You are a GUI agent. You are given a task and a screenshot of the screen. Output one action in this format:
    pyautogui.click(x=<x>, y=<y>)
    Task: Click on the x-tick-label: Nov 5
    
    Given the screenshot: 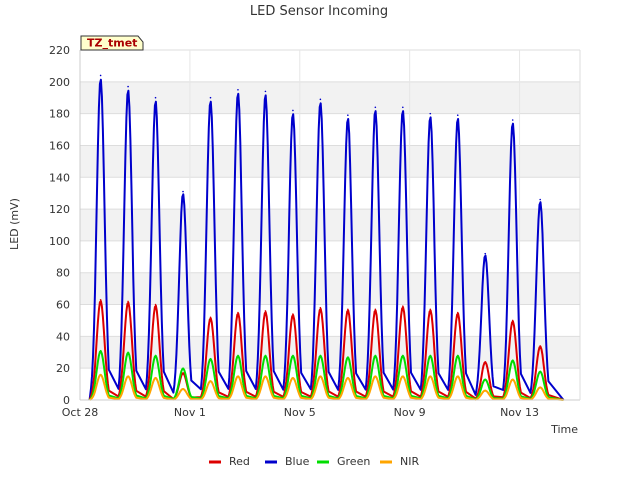 What is the action you would take?
    pyautogui.click(x=300, y=412)
    